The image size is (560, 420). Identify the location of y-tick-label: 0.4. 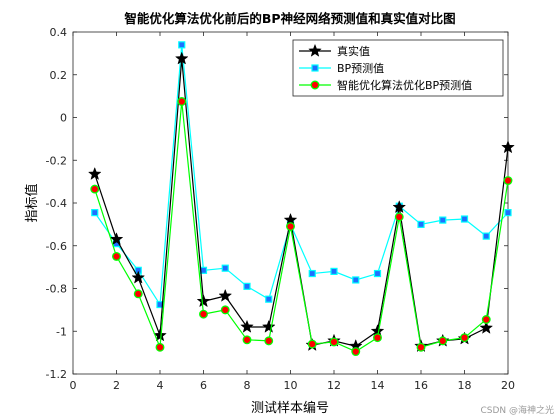
(59, 32).